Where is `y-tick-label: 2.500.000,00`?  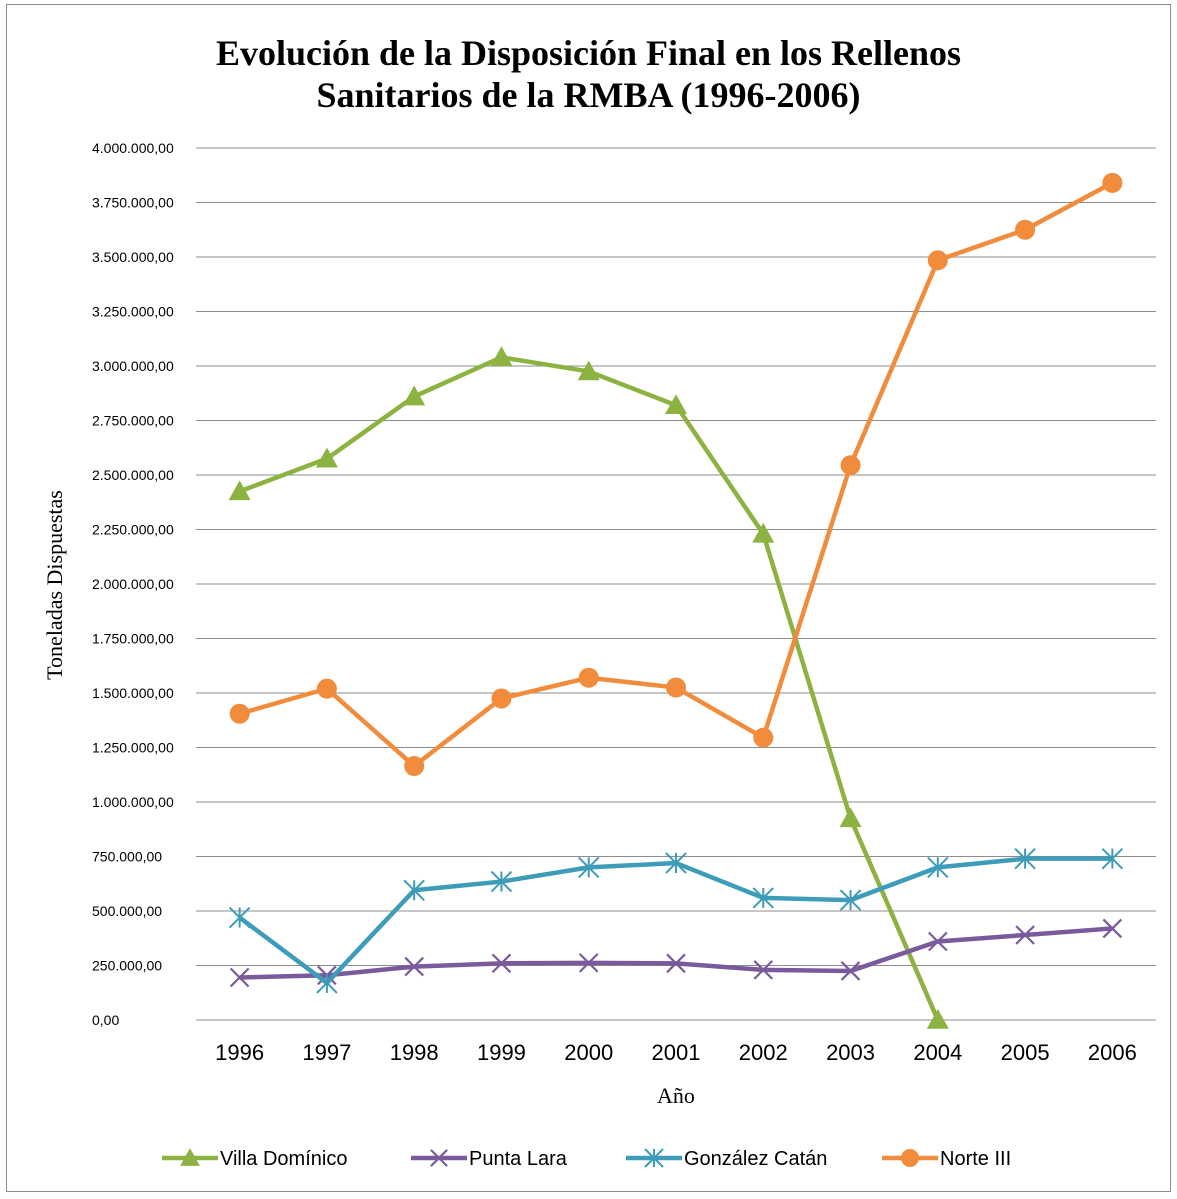
y-tick-label: 2.500.000,00 is located at coordinates (133, 475).